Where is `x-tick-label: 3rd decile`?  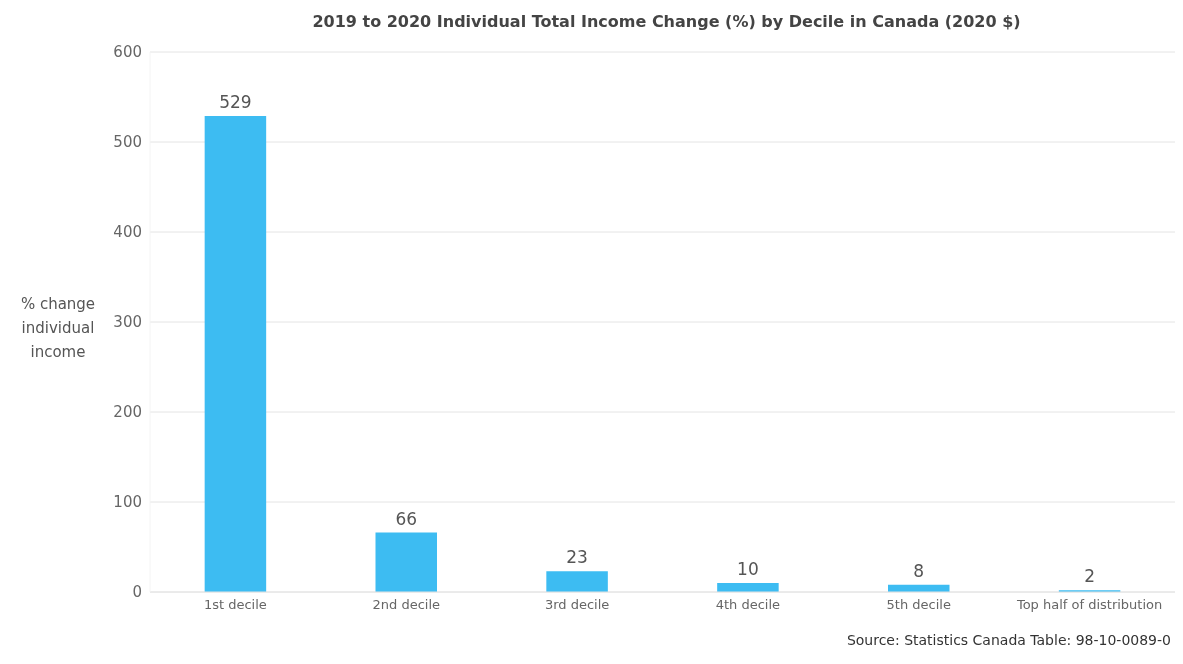 x-tick-label: 3rd decile is located at coordinates (577, 605).